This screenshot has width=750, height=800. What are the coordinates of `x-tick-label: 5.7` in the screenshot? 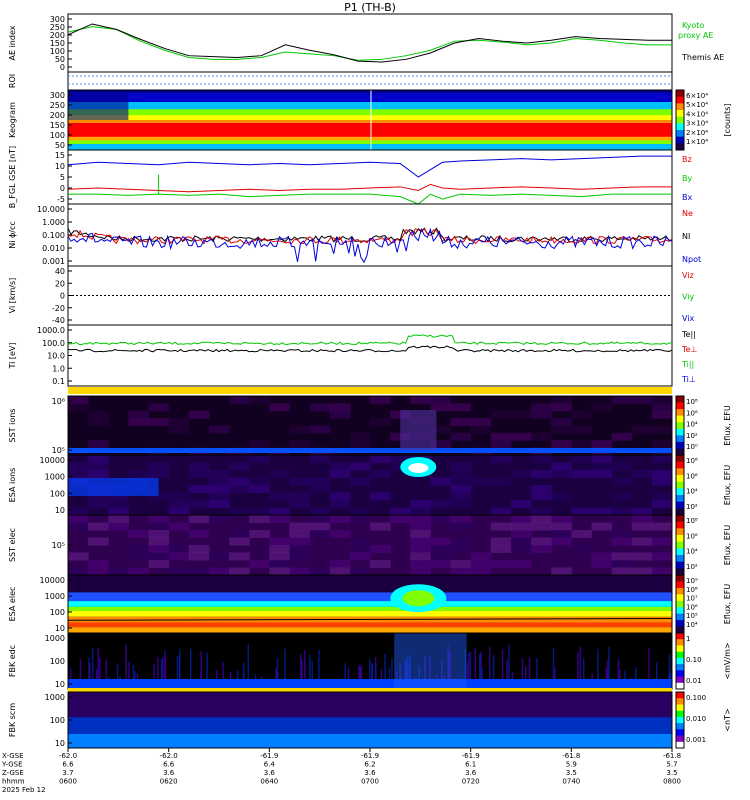 It's located at (671, 765).